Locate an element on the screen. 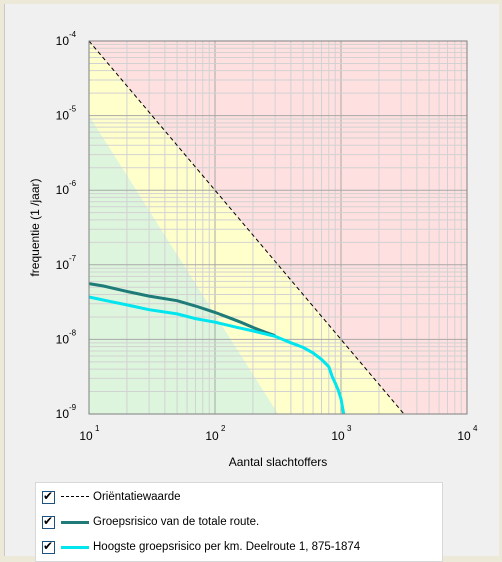 The image size is (502, 562). y-tick-label: 10 -7 is located at coordinates (66, 263).